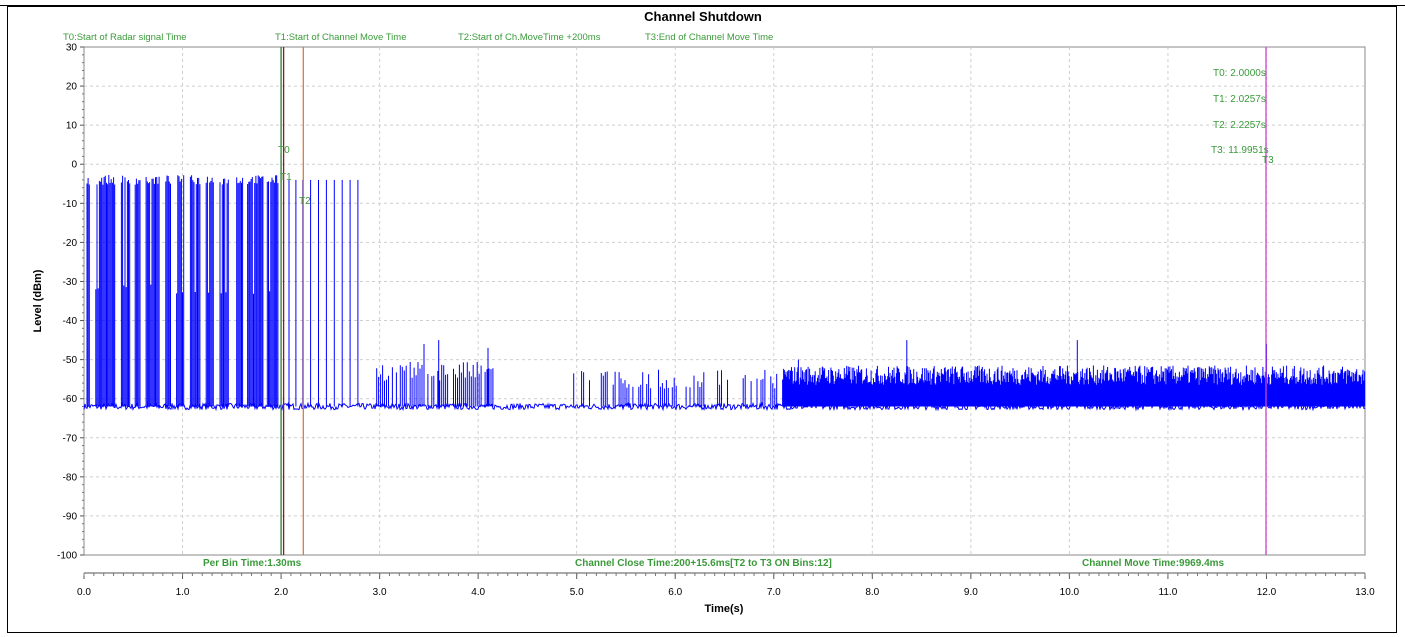 The height and width of the screenshot is (637, 1405). I want to click on y-tick-label: 30, so click(72, 48).